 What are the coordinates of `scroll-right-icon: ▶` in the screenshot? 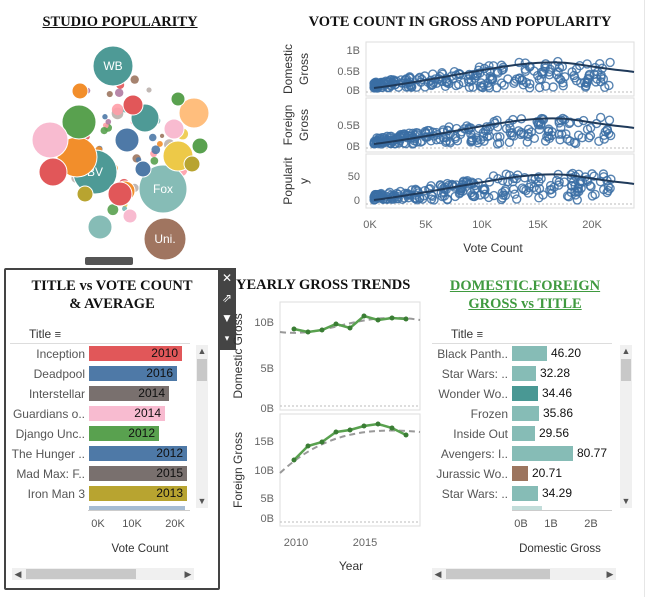 It's located at (188, 574).